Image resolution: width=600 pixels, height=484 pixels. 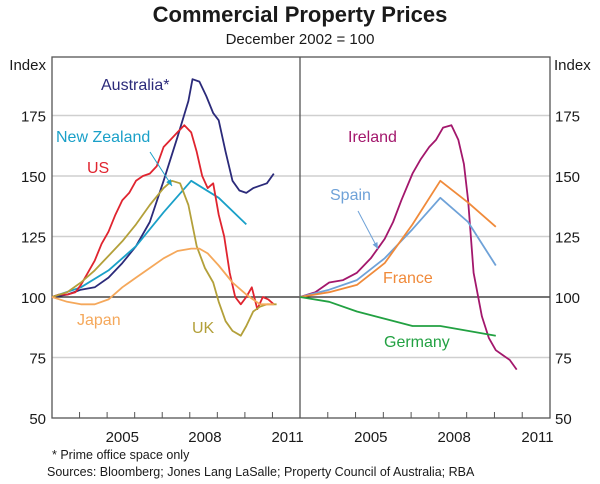 What do you see at coordinates (417, 342) in the screenshot?
I see `series-label-germany: Germany` at bounding box center [417, 342].